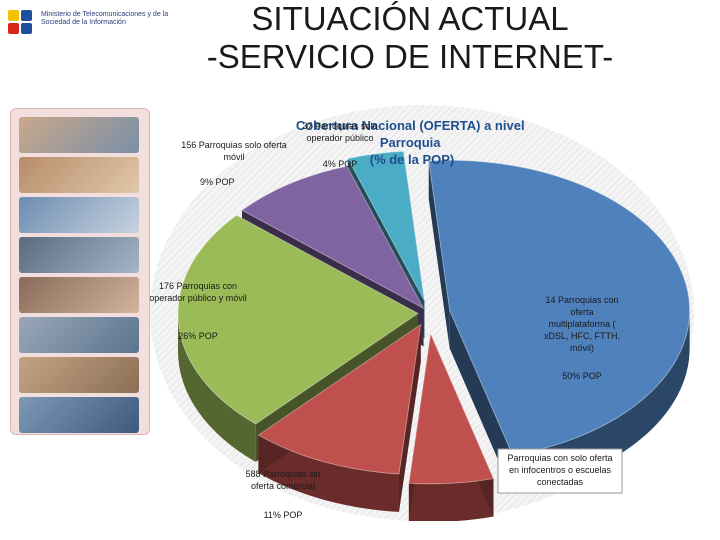 This screenshot has height=540, width=720. I want to click on slice-value-label: 4% POP, so click(340, 164).